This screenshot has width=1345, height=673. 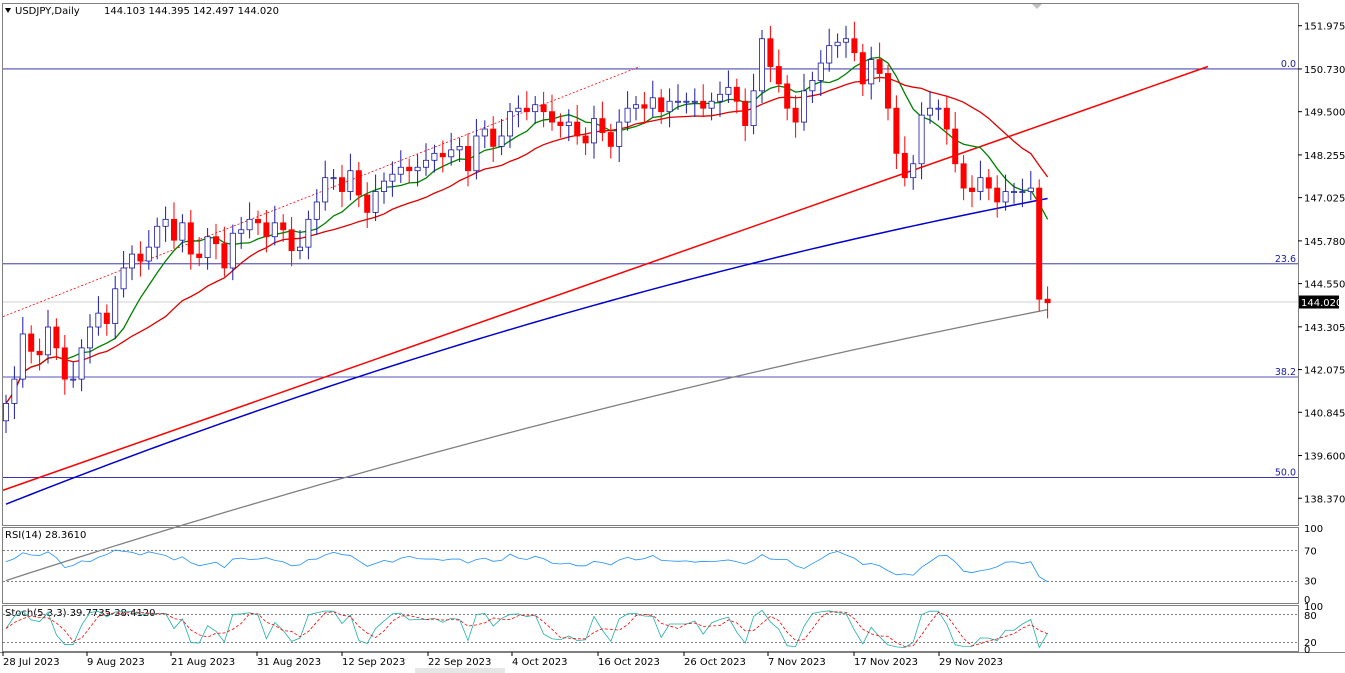 I want to click on fib-label: 38.2, so click(x=1285, y=372).